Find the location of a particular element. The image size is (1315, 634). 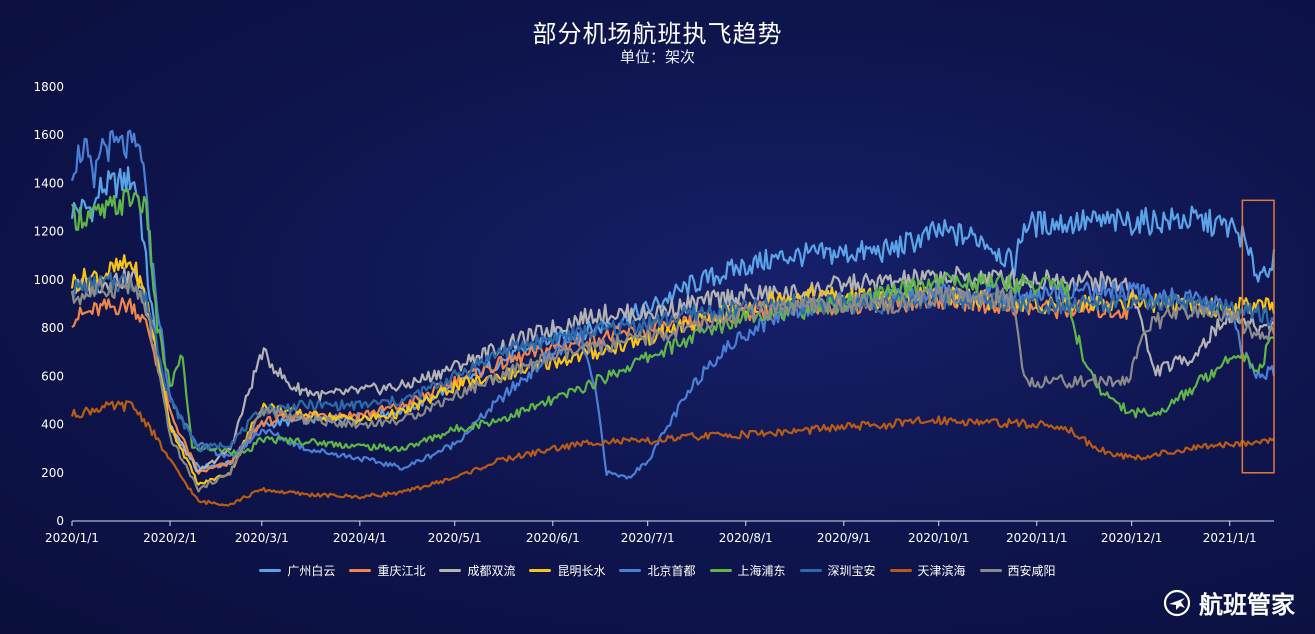

highlight-layer is located at coordinates (1258, 336).